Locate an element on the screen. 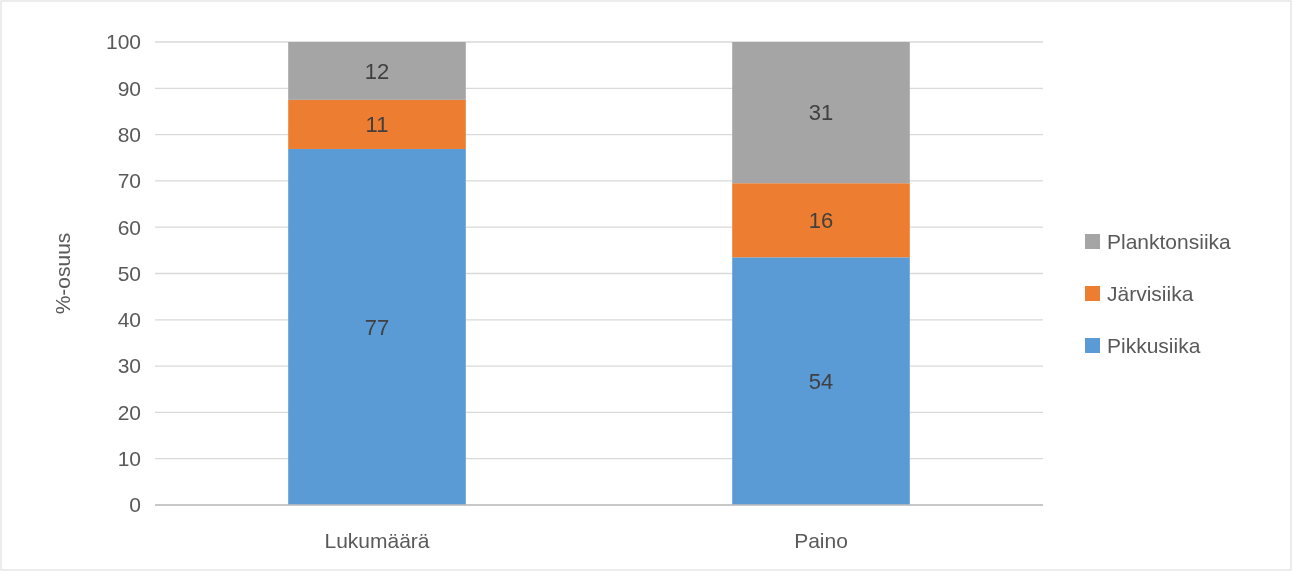 This screenshot has width=1292, height=571. data-label: 31 is located at coordinates (821, 113).